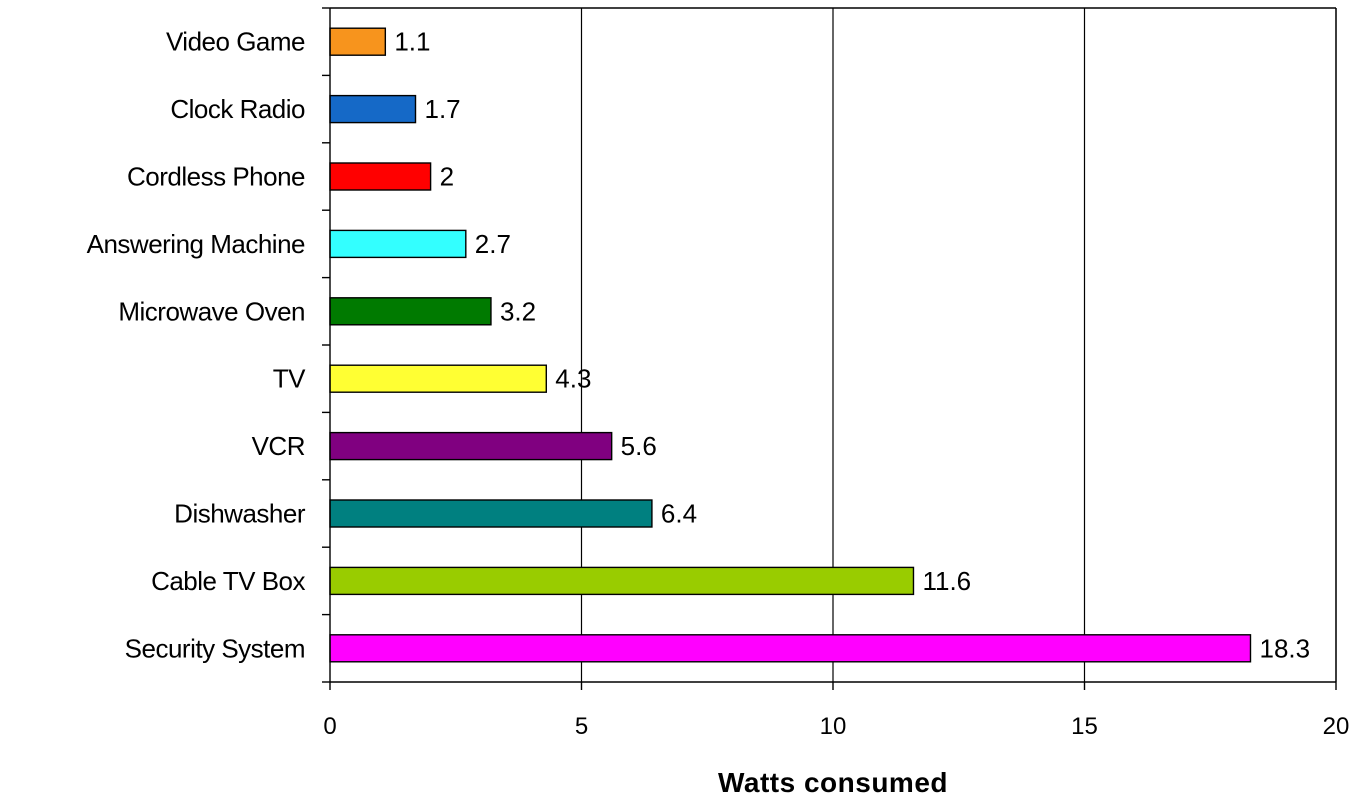 The width and height of the screenshot is (1356, 804). Describe the element at coordinates (1336, 726) in the screenshot. I see `x-tick-label: 20` at that location.